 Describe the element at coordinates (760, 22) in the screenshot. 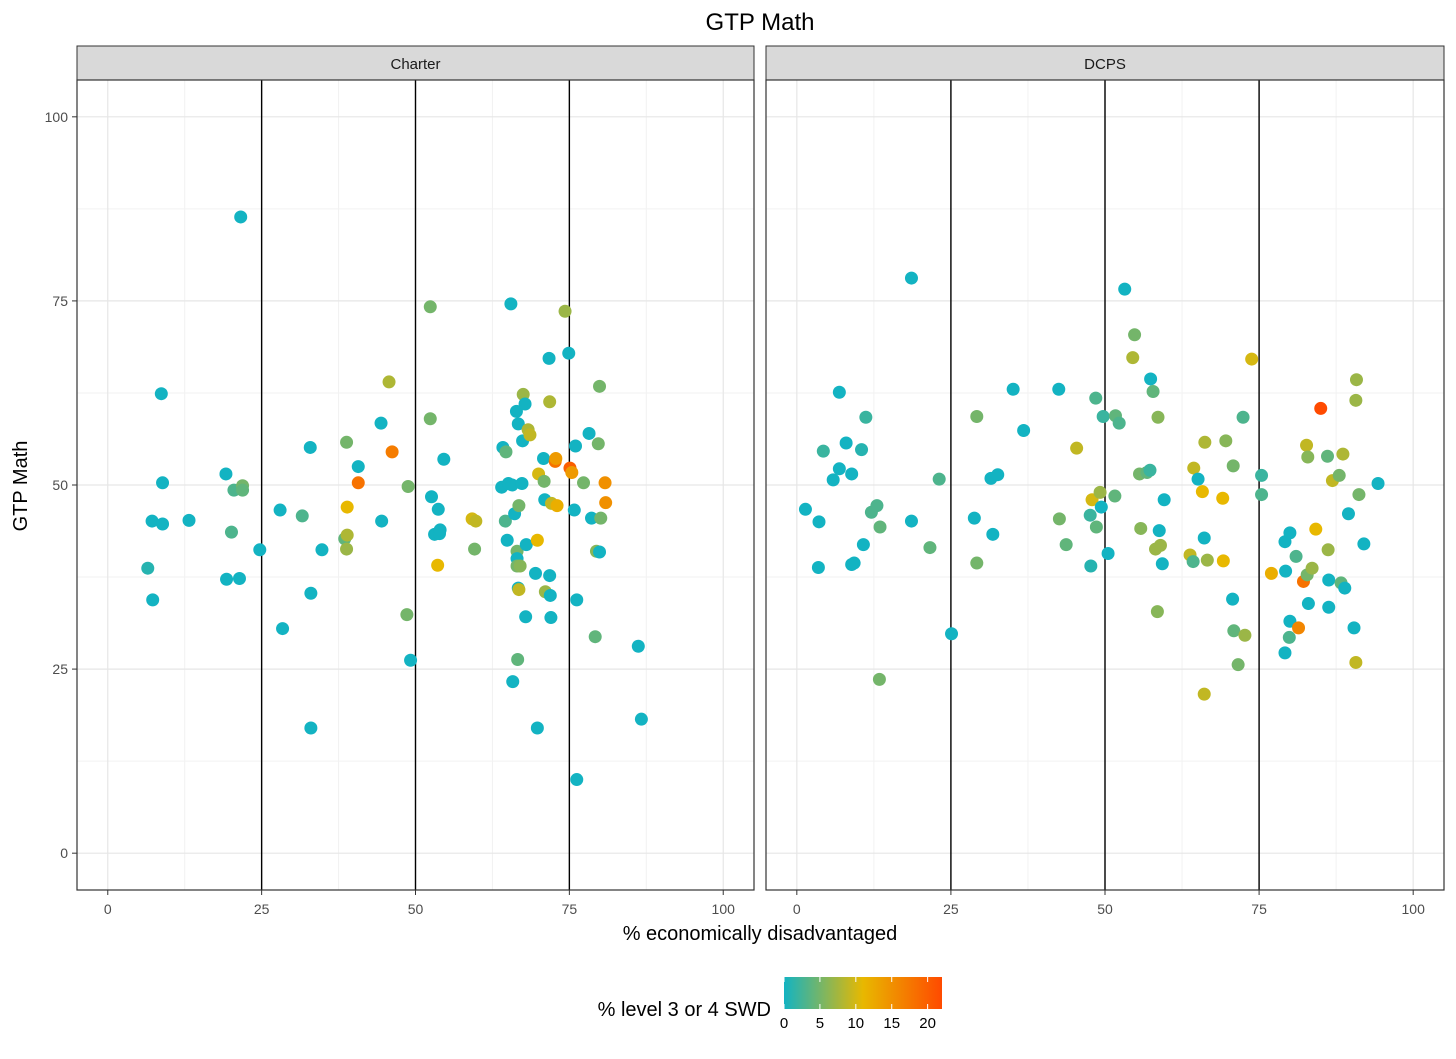

I see `chart-title: GTP Math` at that location.